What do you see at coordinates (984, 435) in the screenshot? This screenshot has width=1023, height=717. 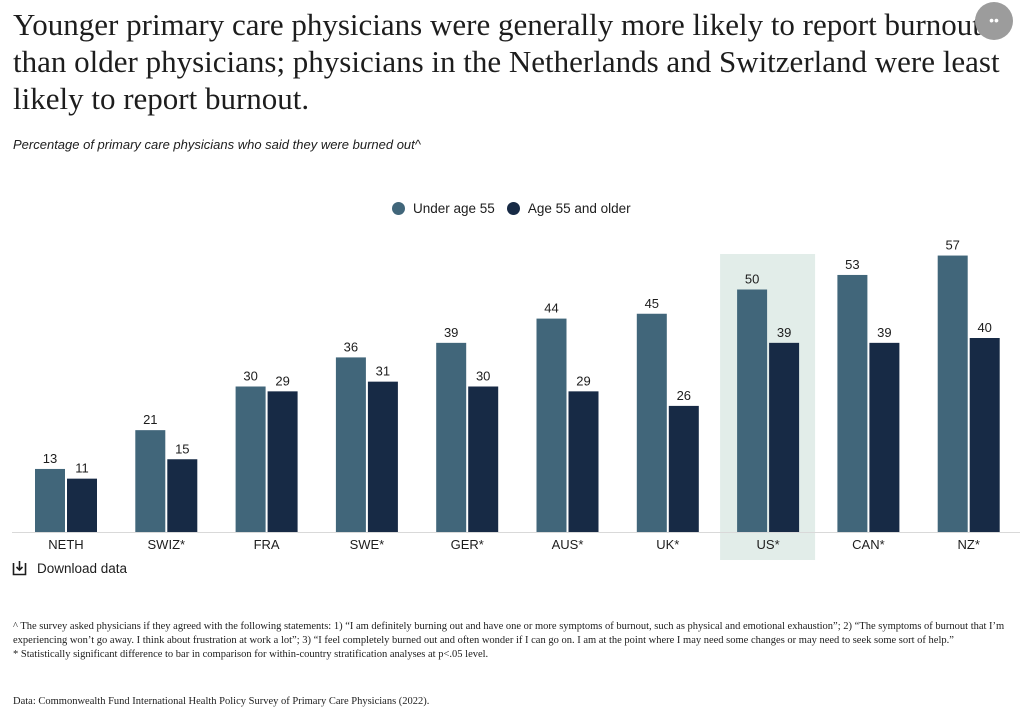 I see `bar-nz-age-55-and-older` at bounding box center [984, 435].